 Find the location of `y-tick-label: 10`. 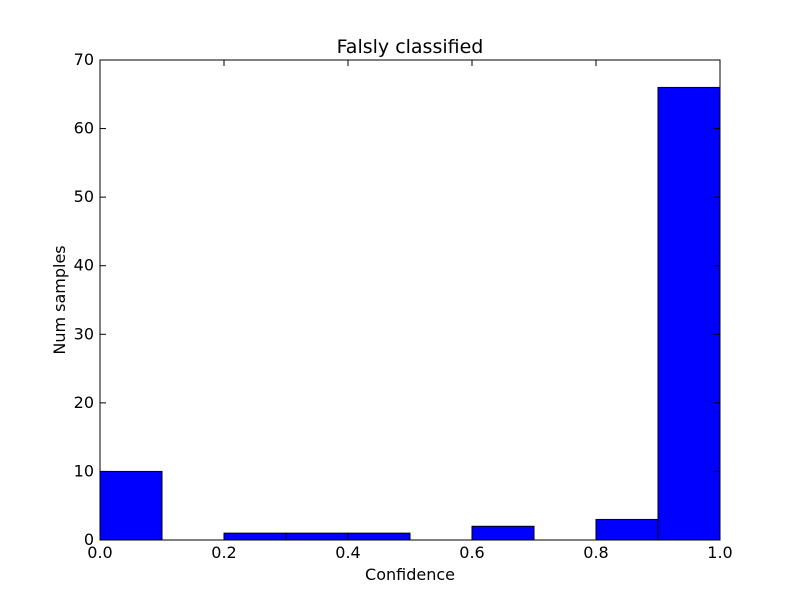

y-tick-label: 10 is located at coordinates (84, 470).